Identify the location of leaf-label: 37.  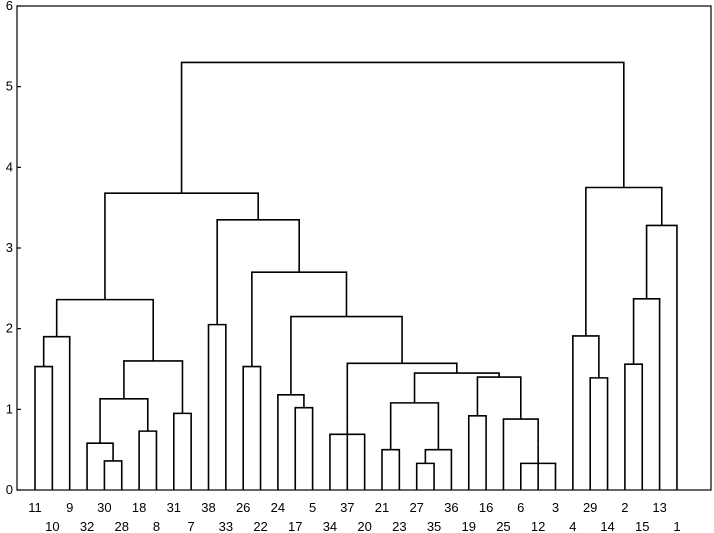
(347, 507).